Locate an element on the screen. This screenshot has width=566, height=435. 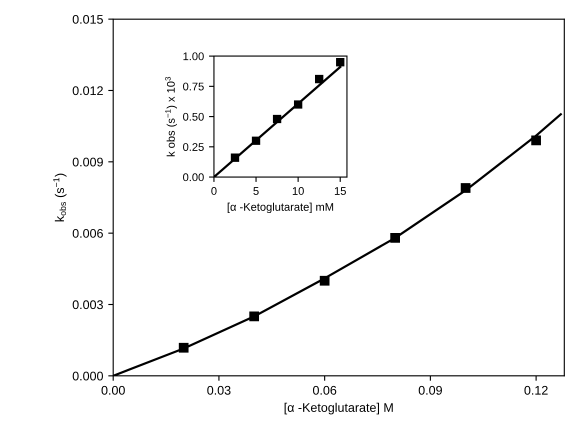
x-tick-label: 0.00 is located at coordinates (113, 390).